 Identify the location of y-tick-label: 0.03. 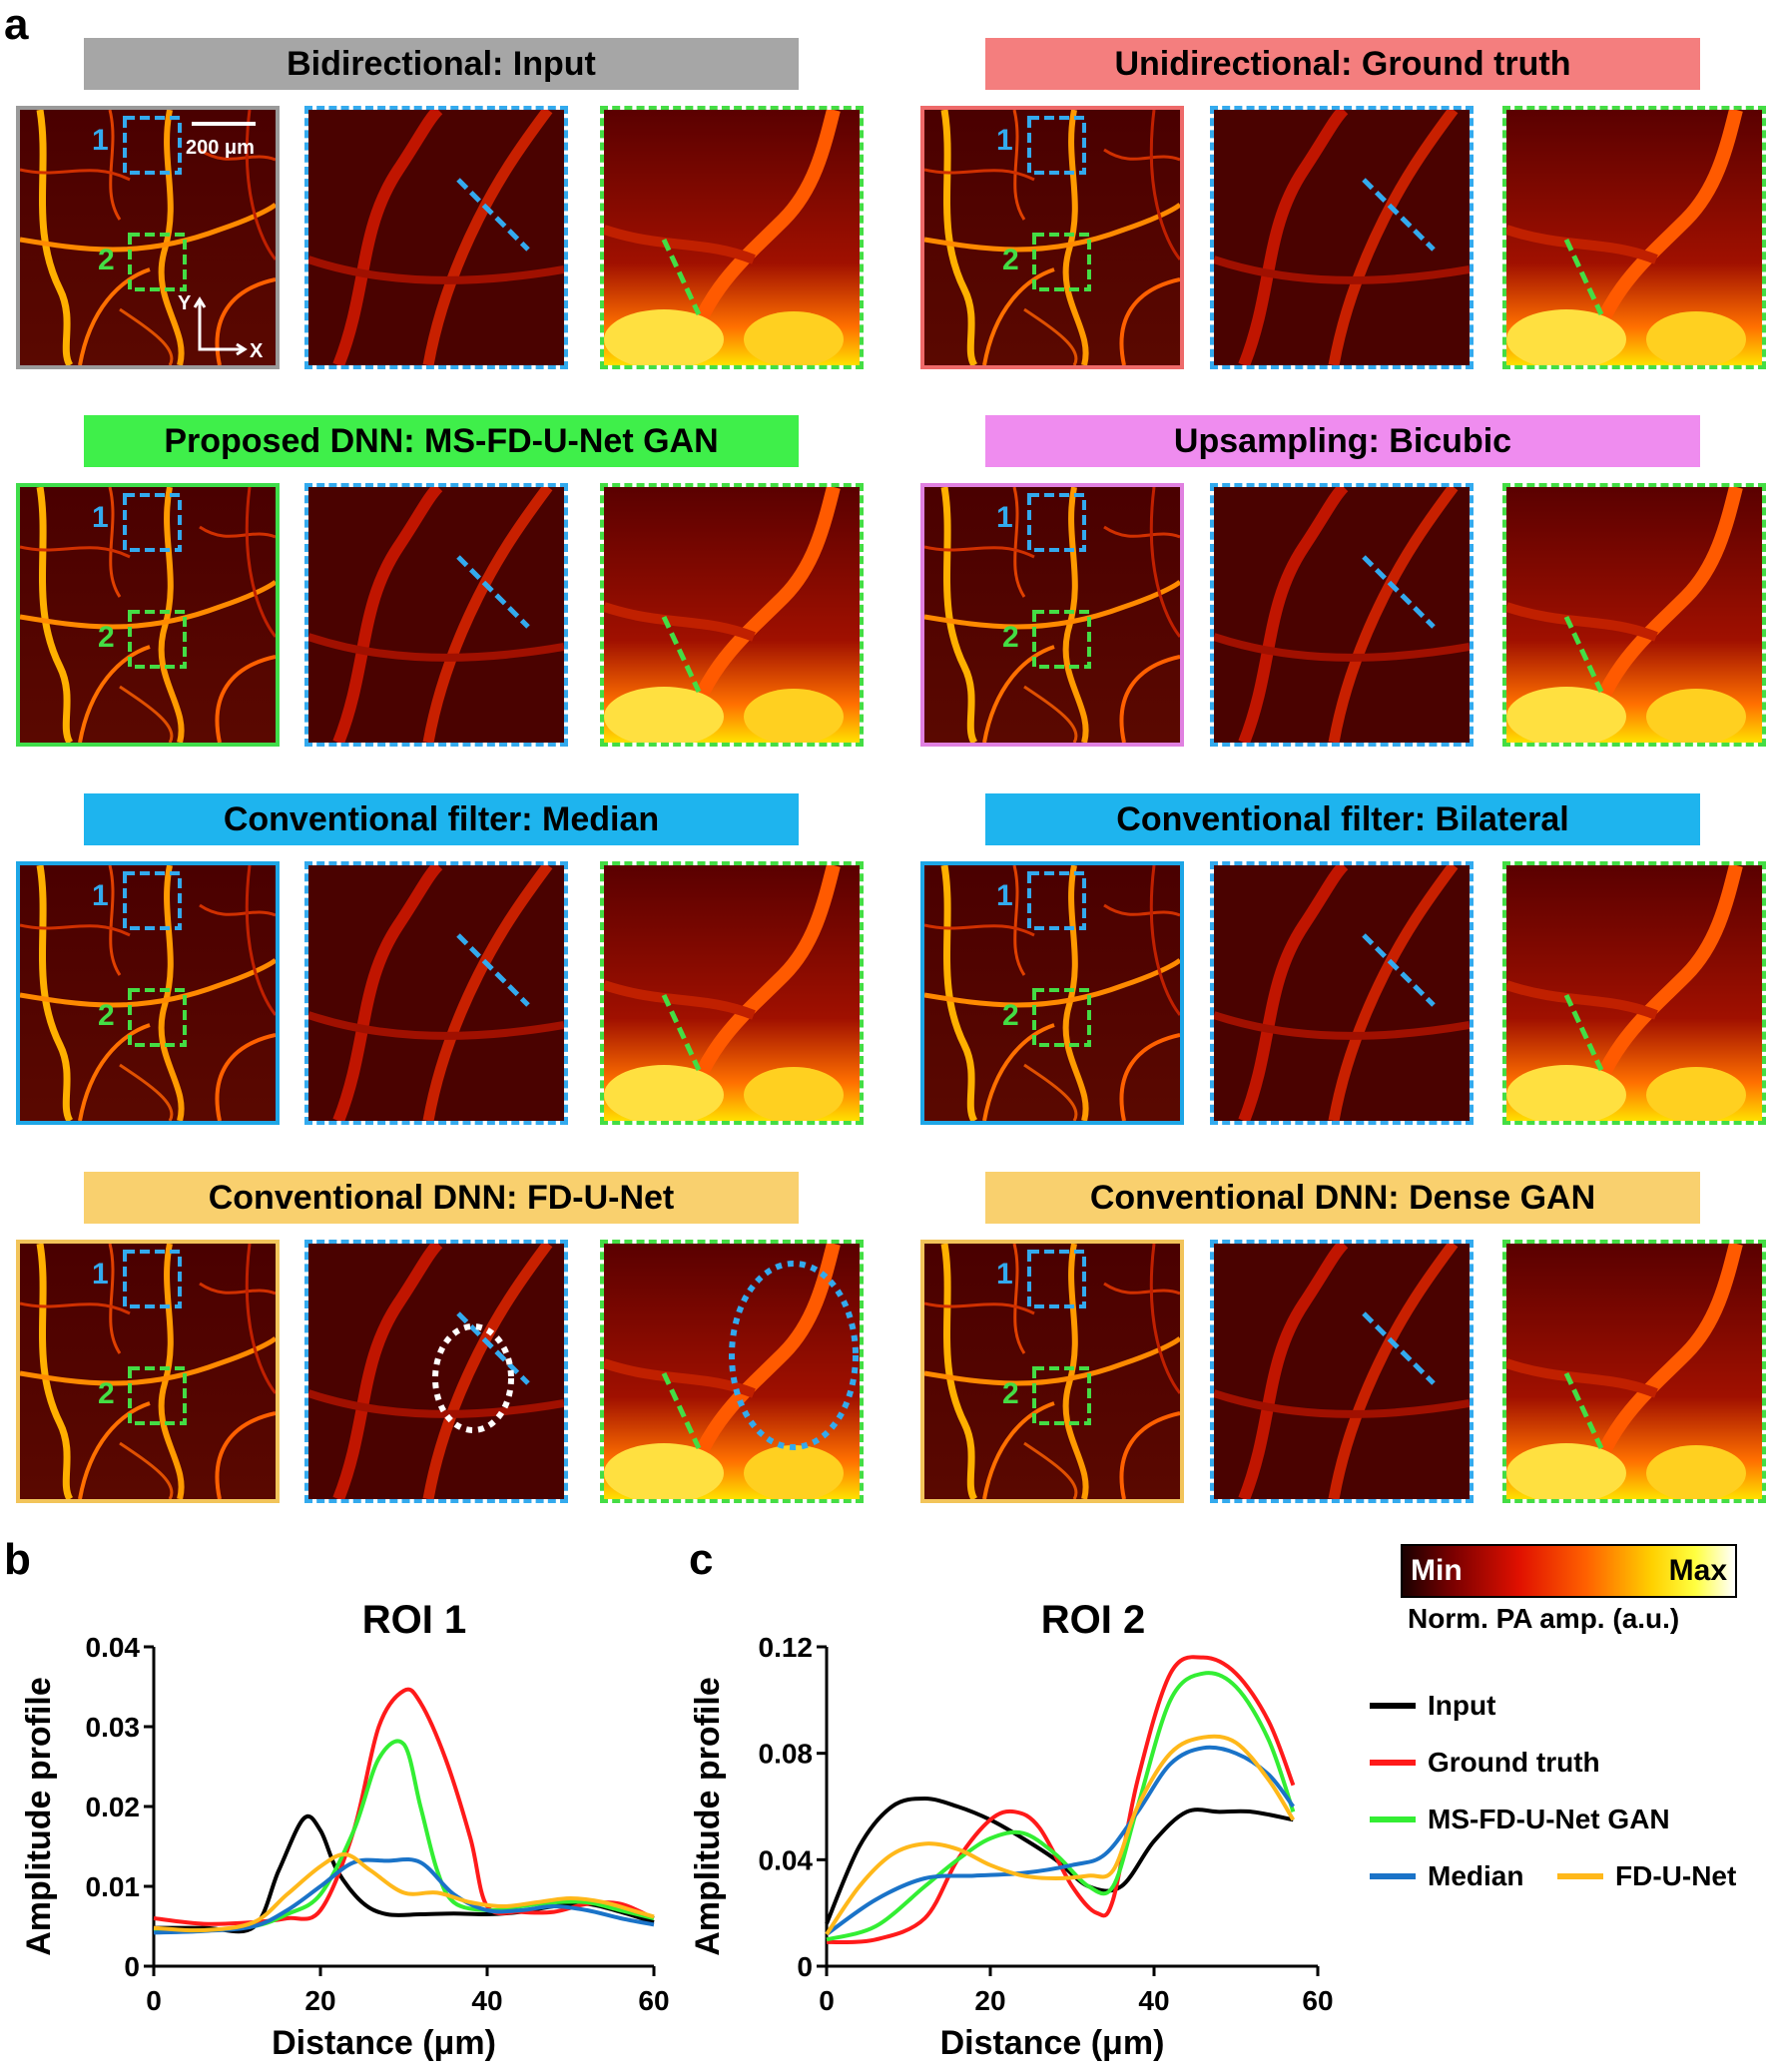
(113, 1727).